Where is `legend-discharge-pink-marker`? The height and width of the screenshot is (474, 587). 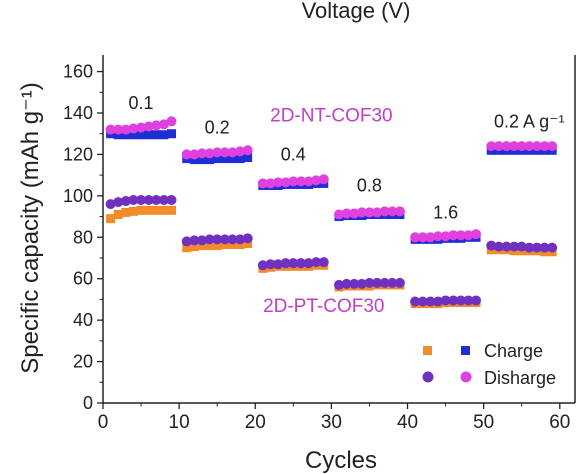
legend-discharge-pink-marker is located at coordinates (466, 377).